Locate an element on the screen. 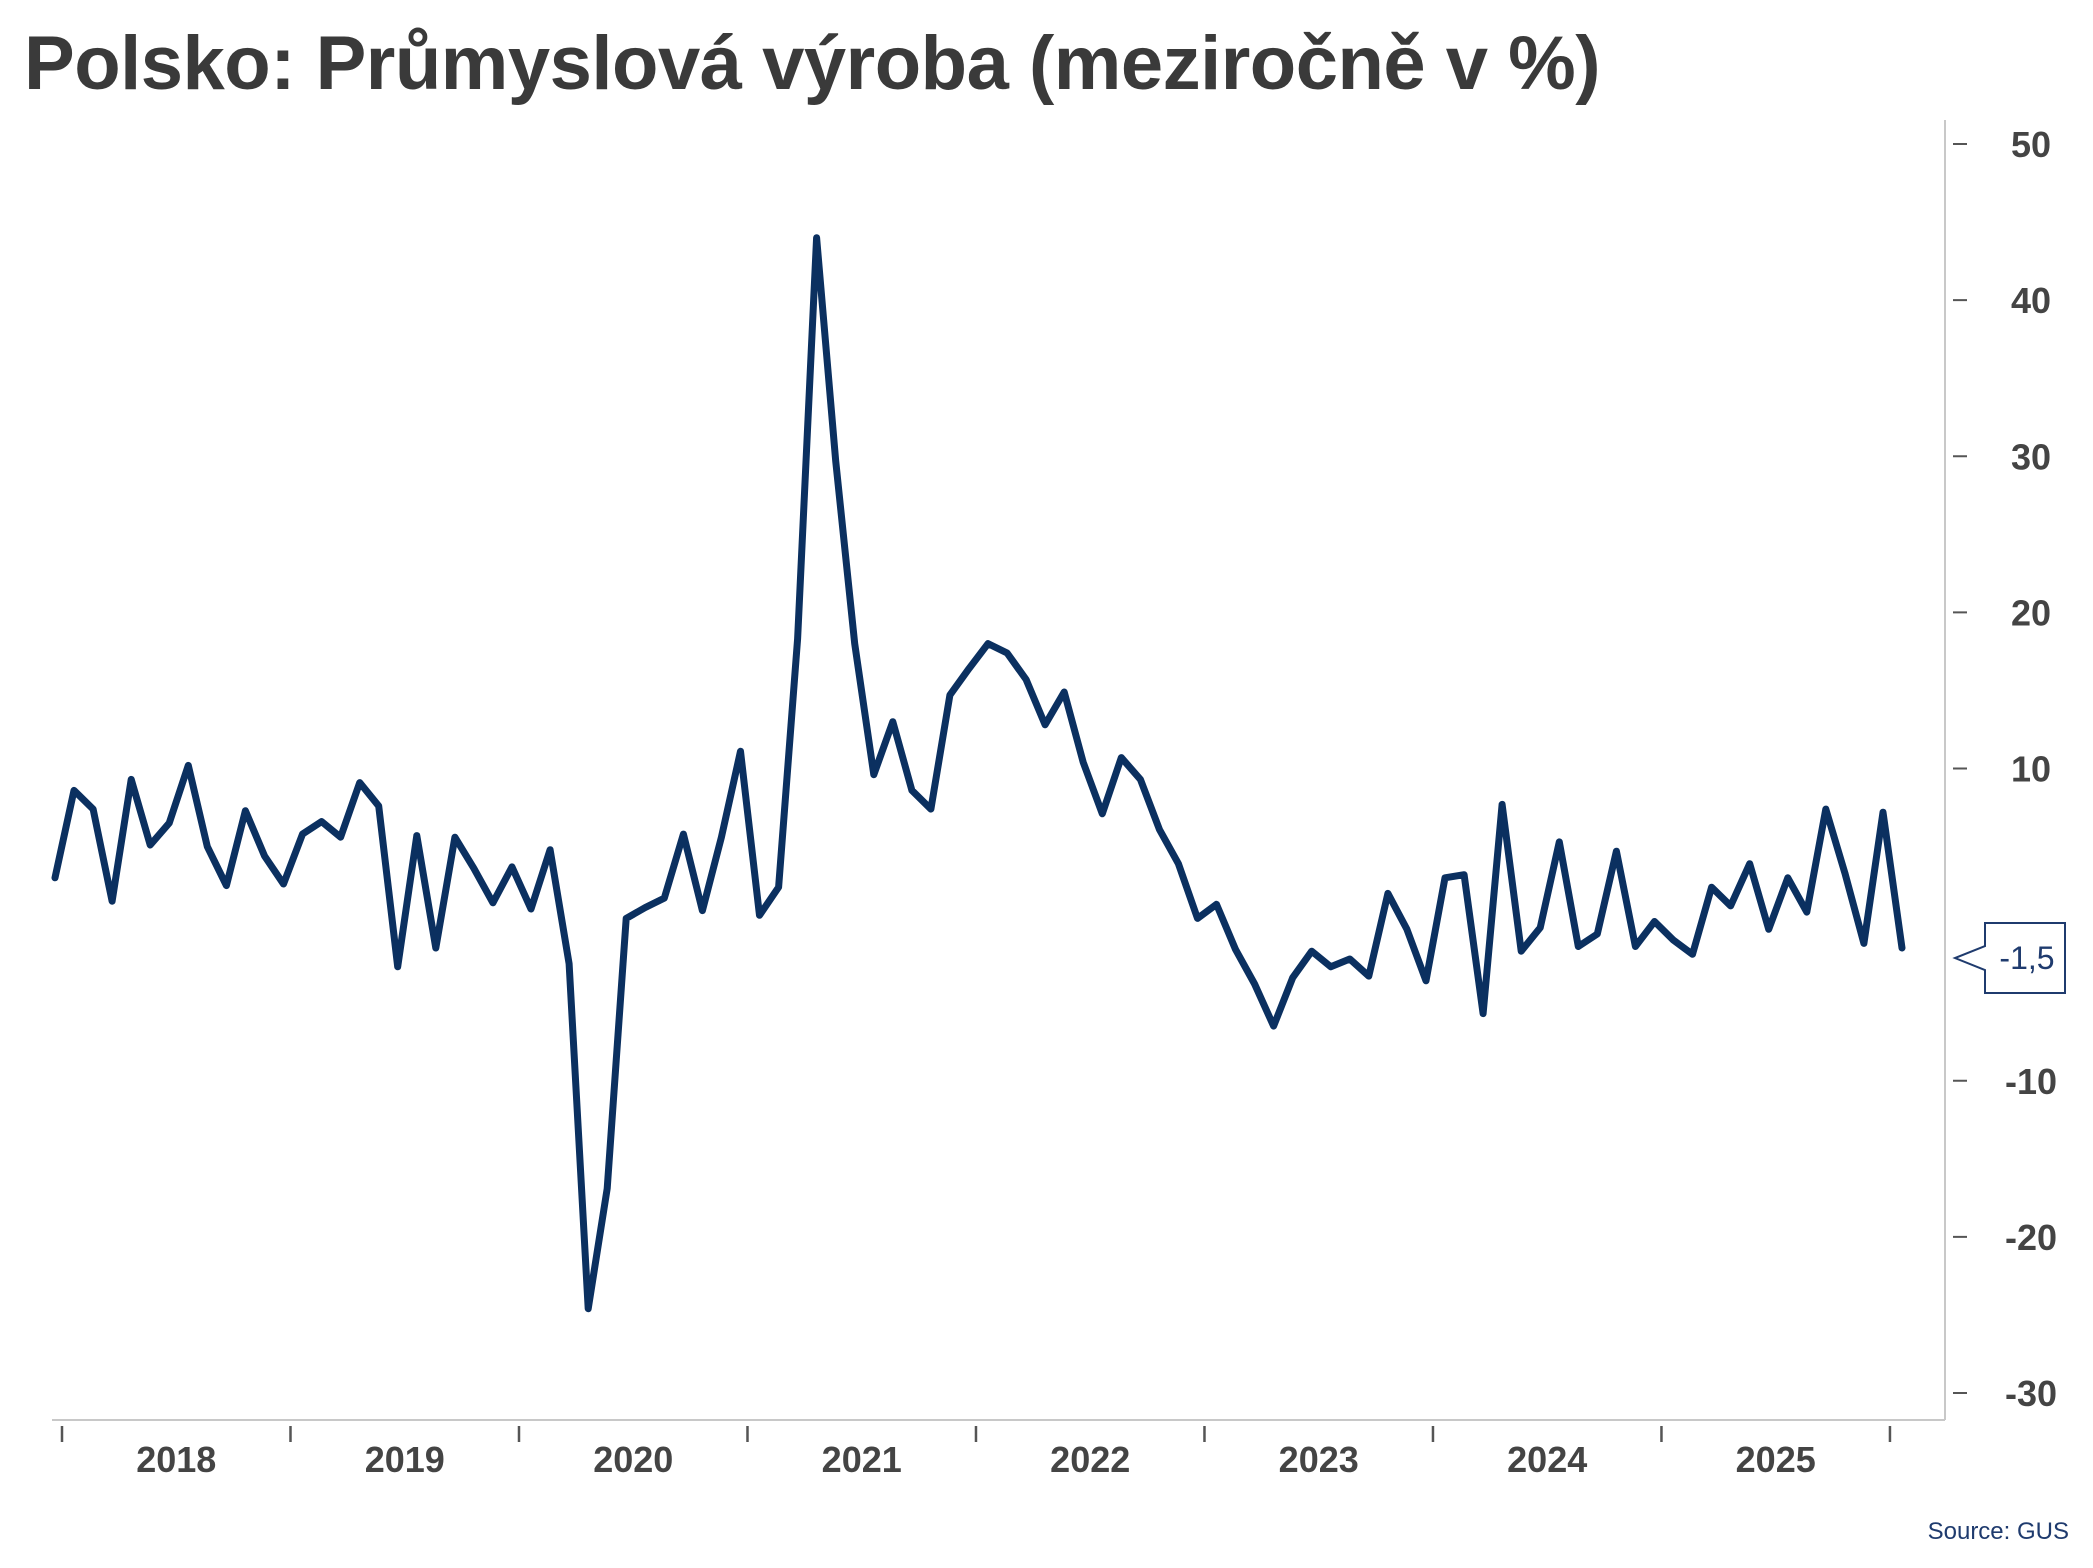 This screenshot has height=1568, width=2093. y-tick-label: -20 is located at coordinates (2031, 1237).